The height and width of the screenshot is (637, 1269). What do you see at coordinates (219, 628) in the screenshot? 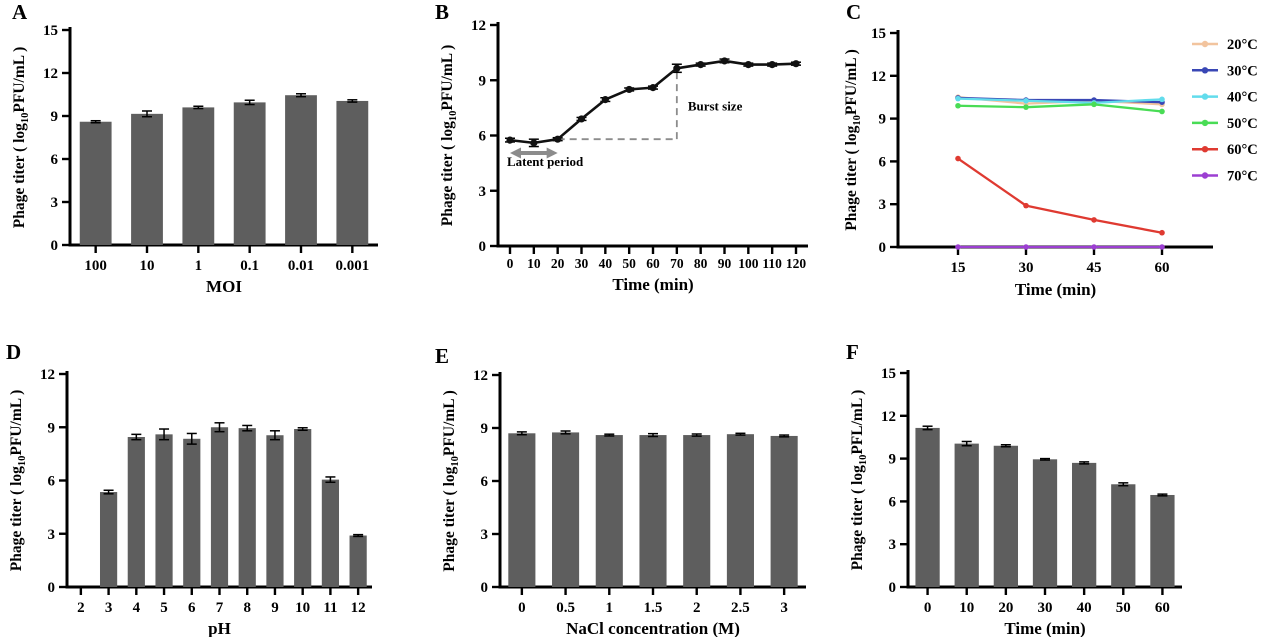
I see `svg-text: pH` at bounding box center [219, 628].